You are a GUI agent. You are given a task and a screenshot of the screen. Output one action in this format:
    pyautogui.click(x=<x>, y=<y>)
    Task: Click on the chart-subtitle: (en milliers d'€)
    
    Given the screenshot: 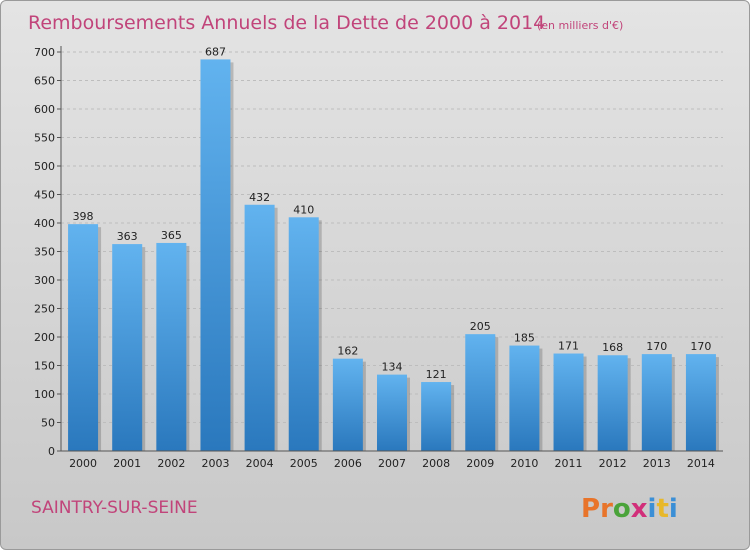 What is the action you would take?
    pyautogui.click(x=580, y=25)
    